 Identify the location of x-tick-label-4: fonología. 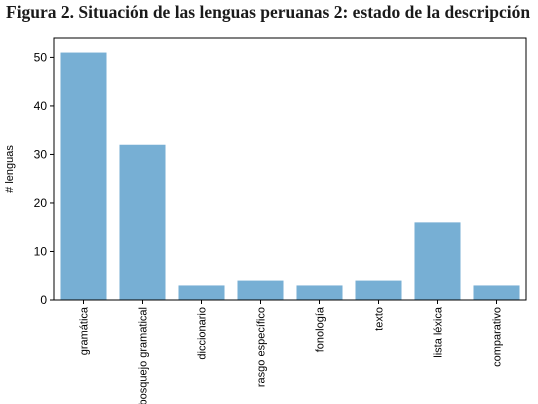
(321, 329).